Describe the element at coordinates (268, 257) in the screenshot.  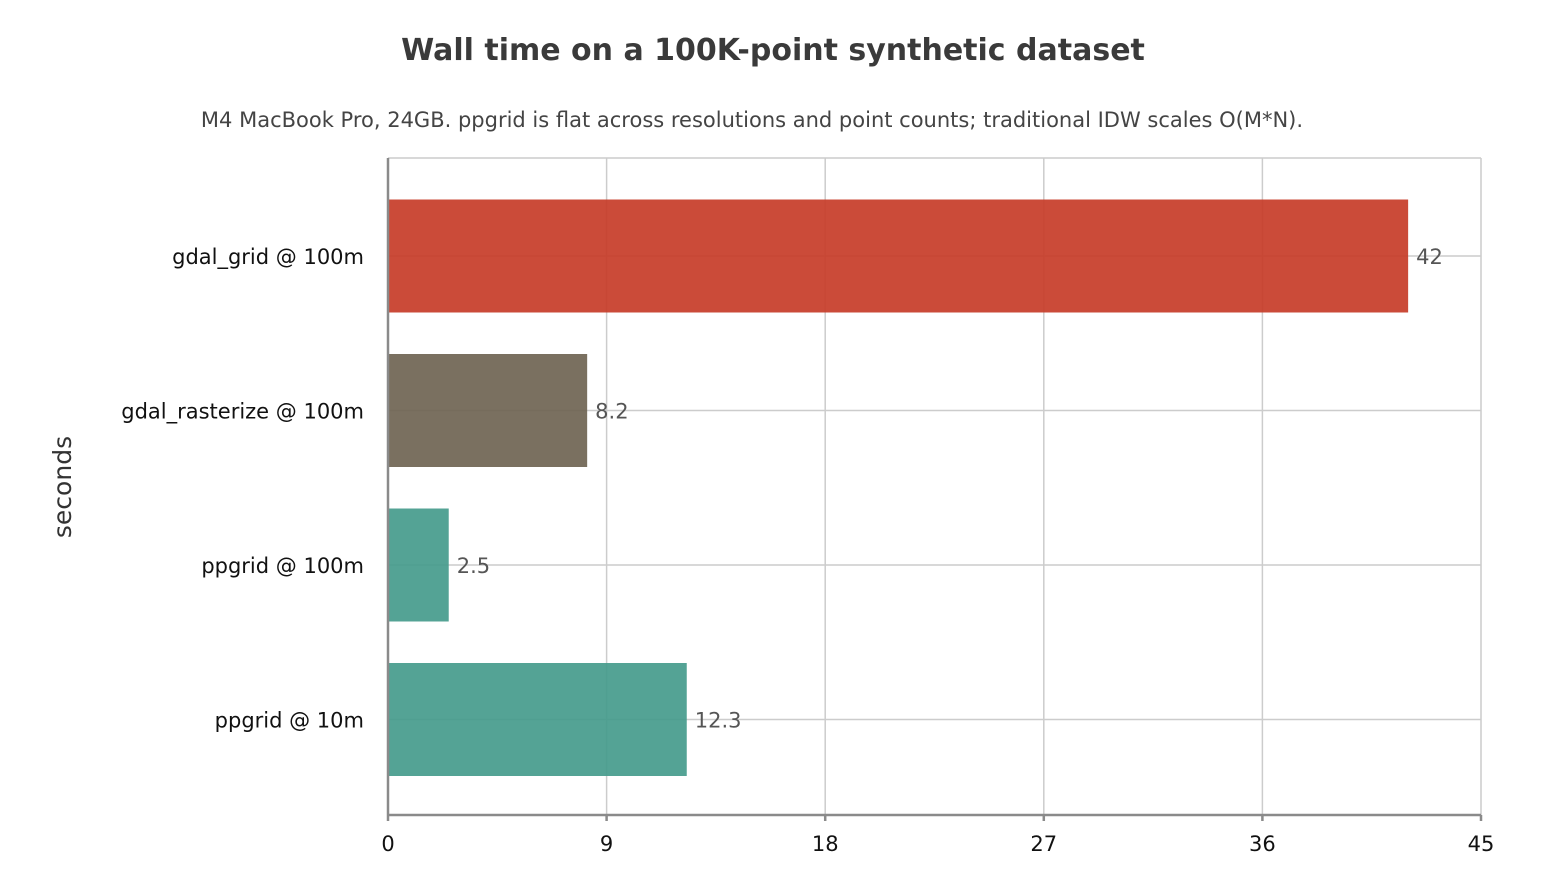
I see `category-label: gdal_grid @ 100m` at that location.